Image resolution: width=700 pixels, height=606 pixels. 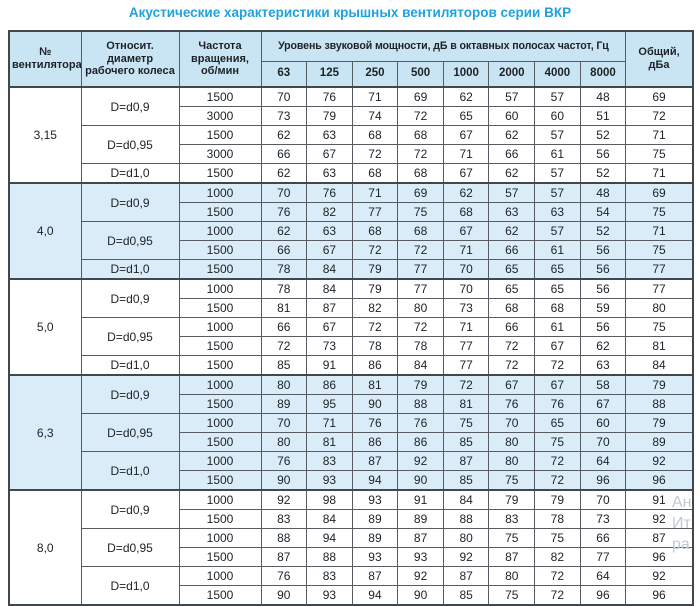 I want to click on table-row: D=d1,0 1500 85 91 86 84 77 72 72 63 84, so click(x=351, y=365).